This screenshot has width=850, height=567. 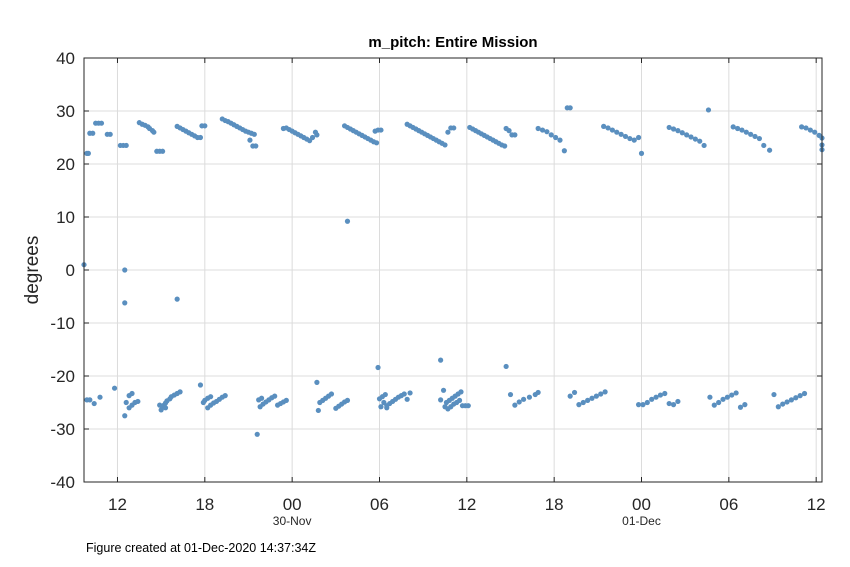 What do you see at coordinates (32, 270) in the screenshot?
I see `y-axis-label: degrees` at bounding box center [32, 270].